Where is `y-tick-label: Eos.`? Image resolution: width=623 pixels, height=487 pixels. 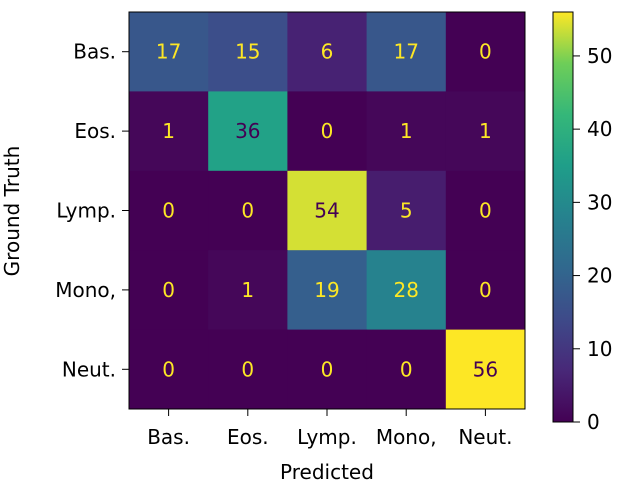 y-tick-label: Eos. is located at coordinates (95, 131).